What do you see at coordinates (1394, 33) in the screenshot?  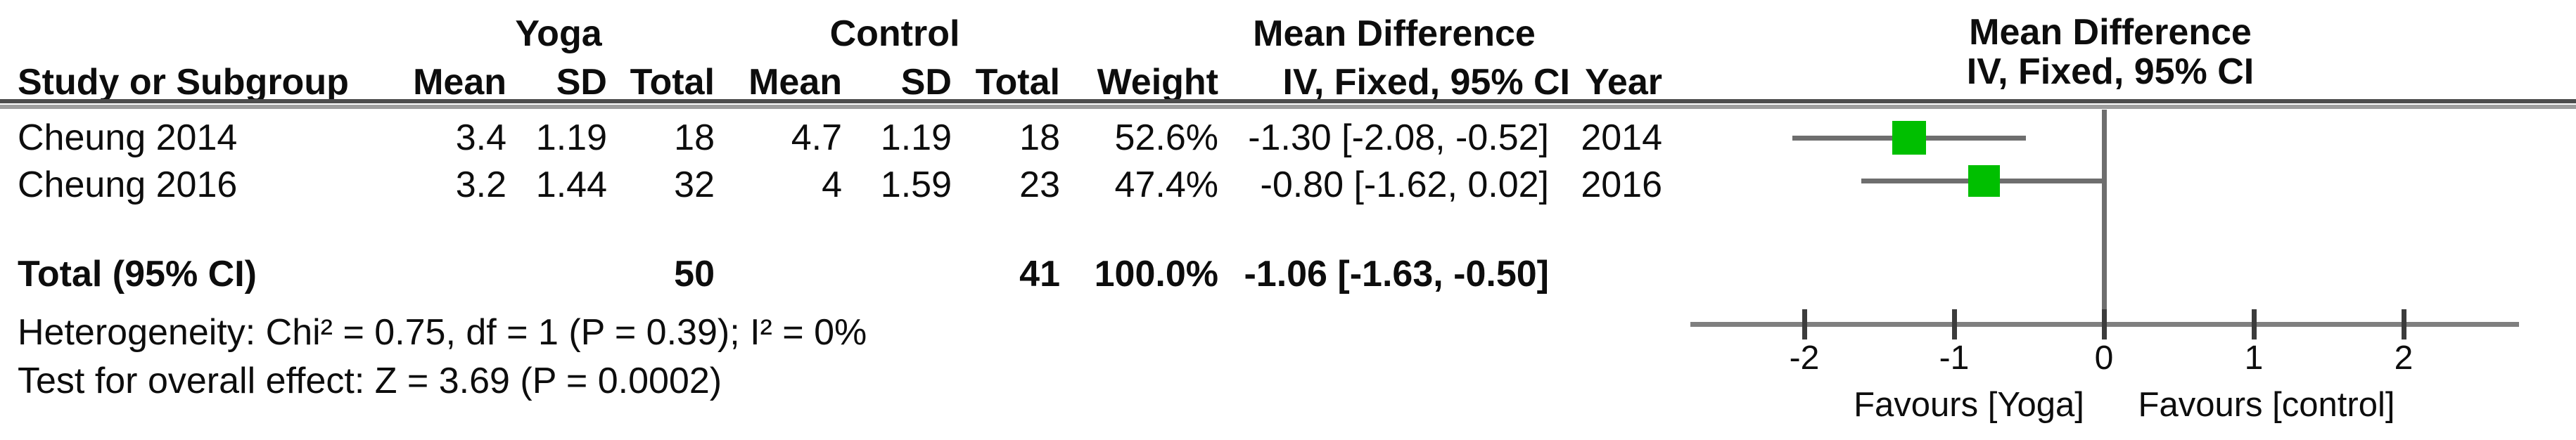 I see `group-header-mean-difference: Mean Difference` at bounding box center [1394, 33].